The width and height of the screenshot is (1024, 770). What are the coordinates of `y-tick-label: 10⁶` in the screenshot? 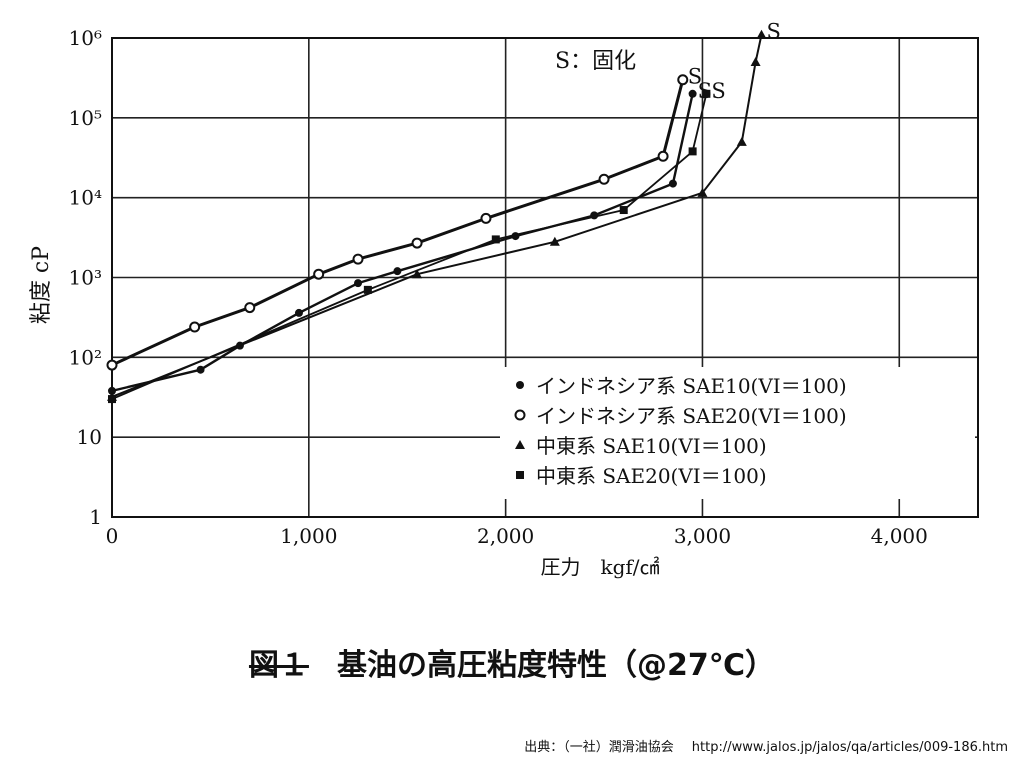 It's located at (85, 38).